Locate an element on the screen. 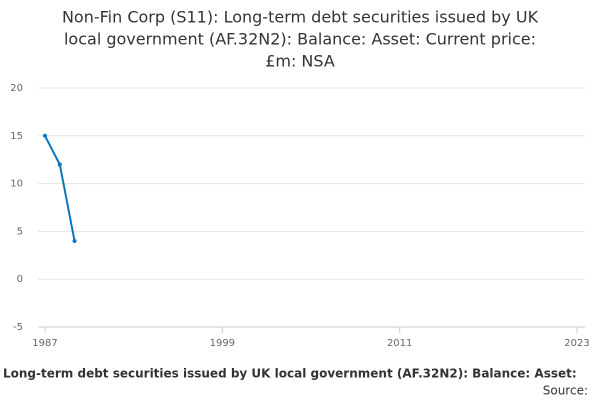  source: Source: is located at coordinates (565, 391).